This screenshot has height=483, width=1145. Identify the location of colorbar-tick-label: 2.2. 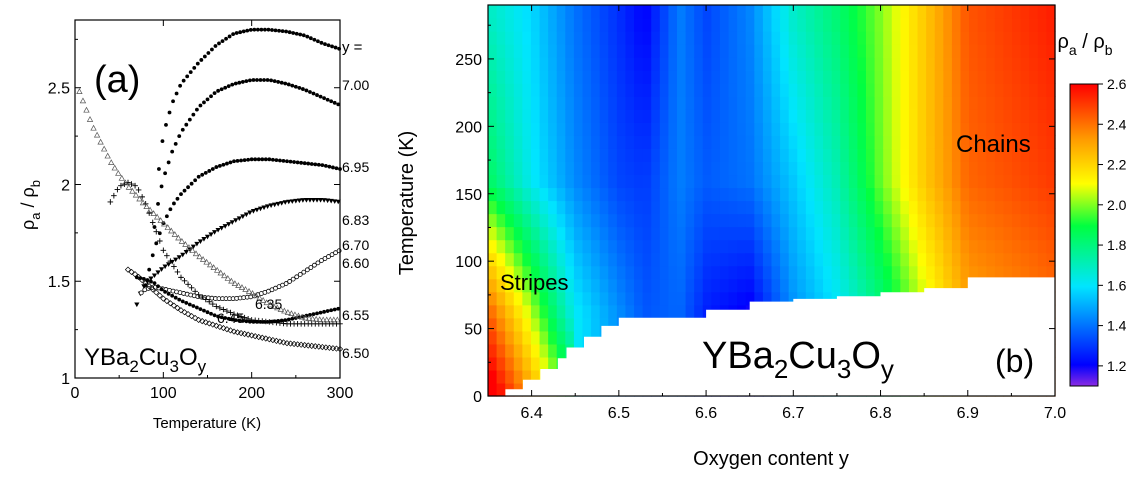
(1117, 165).